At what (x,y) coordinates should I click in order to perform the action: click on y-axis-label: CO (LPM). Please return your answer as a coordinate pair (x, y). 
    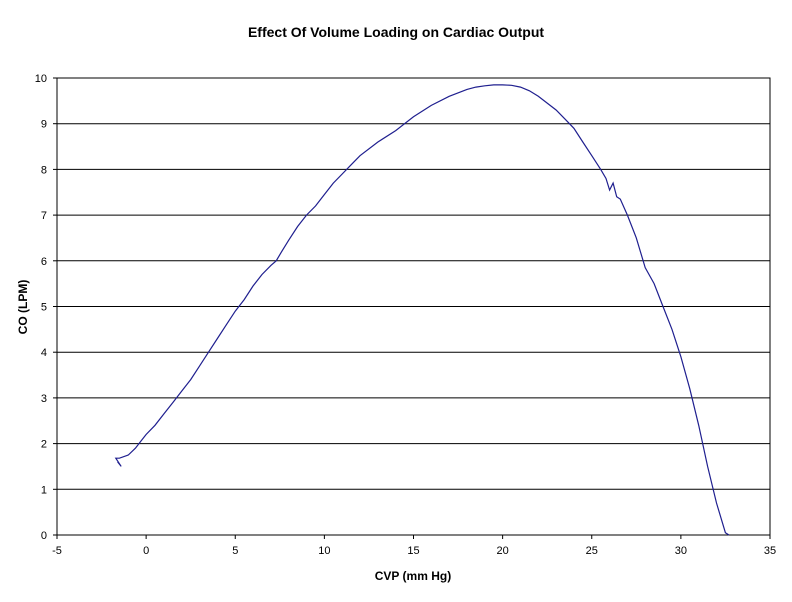
    Looking at the image, I should click on (23, 307).